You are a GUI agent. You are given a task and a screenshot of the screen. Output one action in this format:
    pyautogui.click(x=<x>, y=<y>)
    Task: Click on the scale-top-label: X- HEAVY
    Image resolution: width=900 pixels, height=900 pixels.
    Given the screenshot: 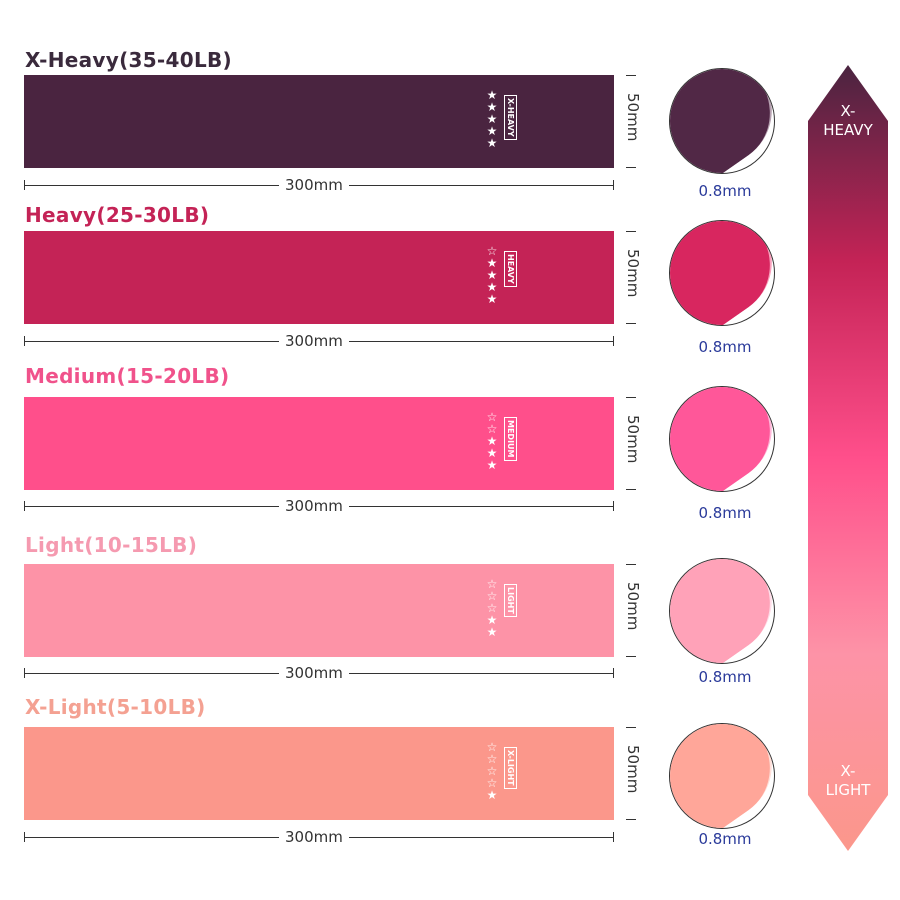 What is the action you would take?
    pyautogui.click(x=848, y=120)
    